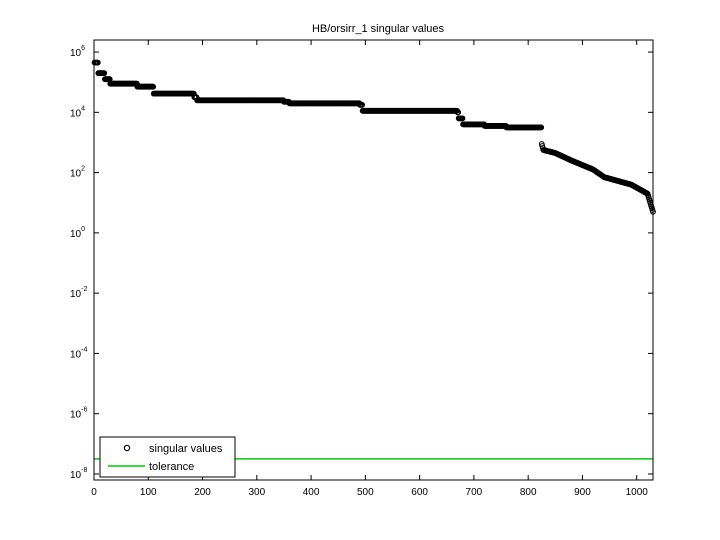 The width and height of the screenshot is (720, 540). I want to click on x-tick-label: 300, so click(256, 492).